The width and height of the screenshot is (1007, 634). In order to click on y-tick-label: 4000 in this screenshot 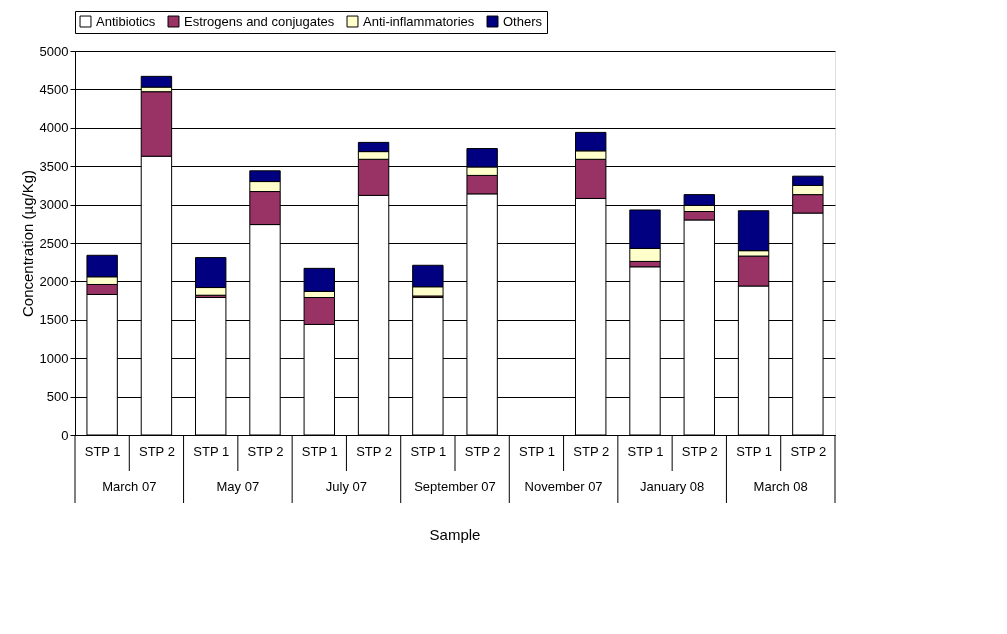, I will do `click(54, 128)`.